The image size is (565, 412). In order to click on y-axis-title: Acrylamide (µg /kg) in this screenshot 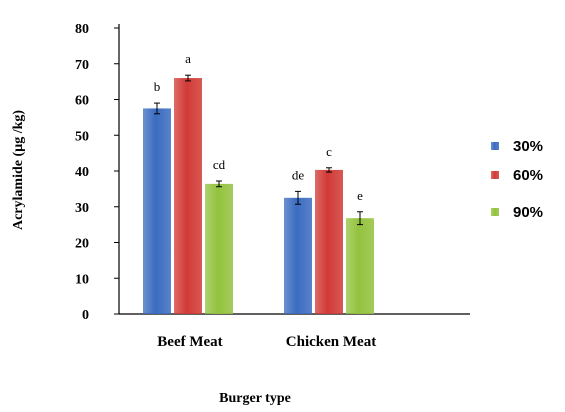, I will do `click(18, 170)`.